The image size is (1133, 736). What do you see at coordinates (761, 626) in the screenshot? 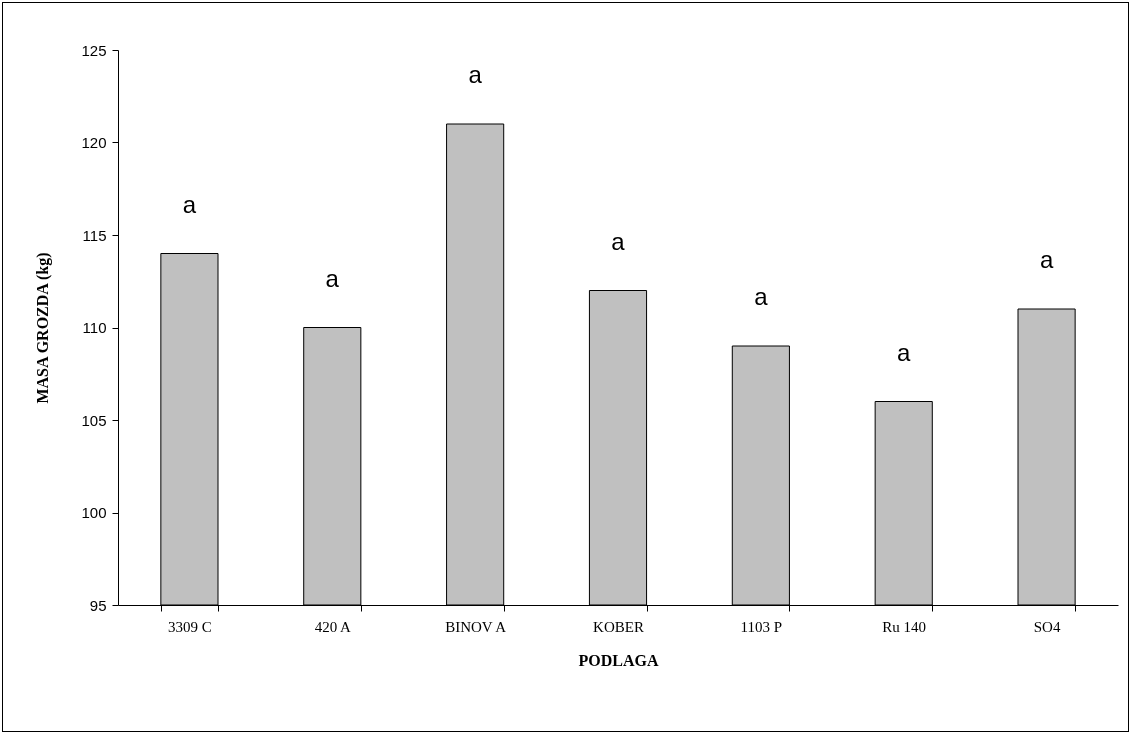
I see `x-tick-label: 1103 P` at bounding box center [761, 626].